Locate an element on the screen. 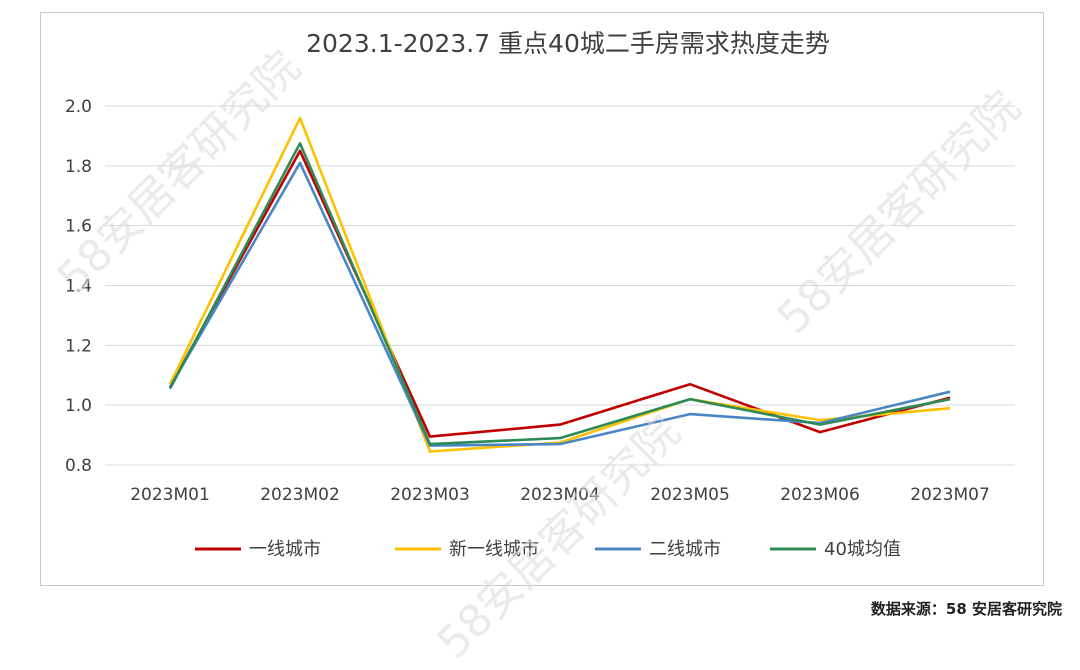 This screenshot has height=670, width=1080. y-tick-label: 1.2 is located at coordinates (78, 346).